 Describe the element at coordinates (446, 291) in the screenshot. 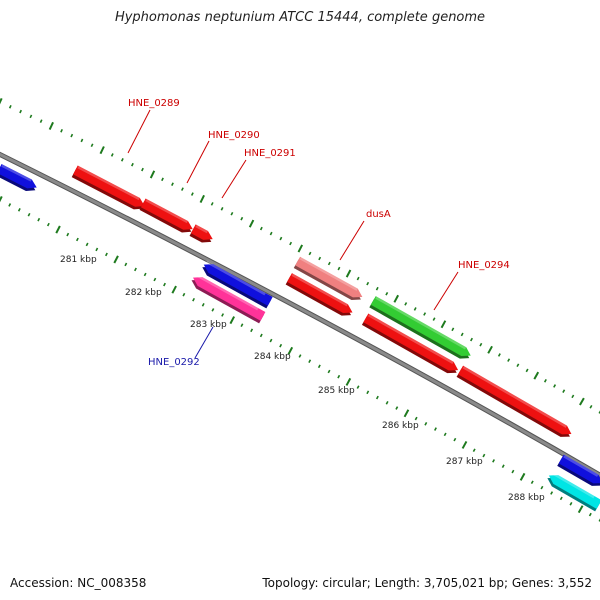

I see `label-leader-hne0294` at that location.